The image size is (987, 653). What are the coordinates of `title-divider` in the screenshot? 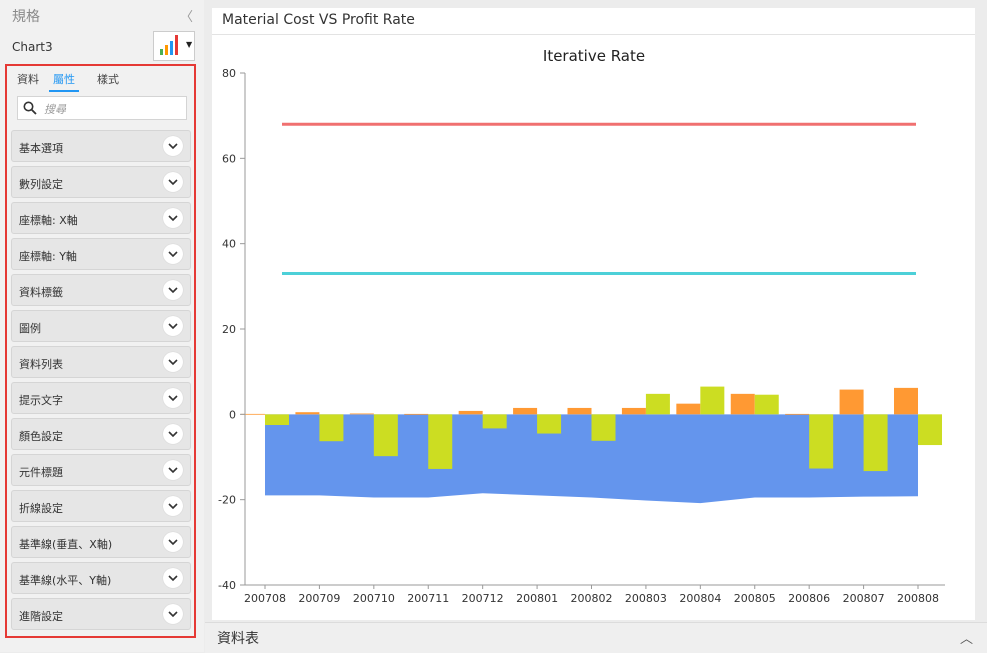 It's located at (593, 34).